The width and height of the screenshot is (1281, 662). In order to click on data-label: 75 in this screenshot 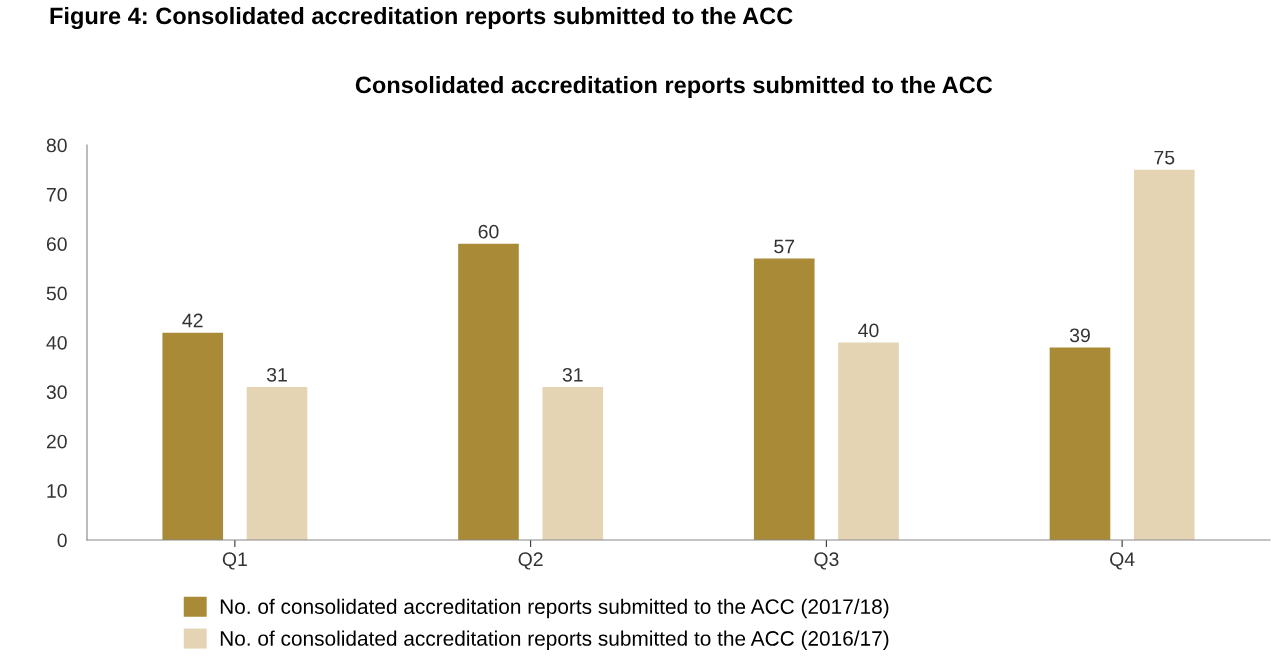, I will do `click(1164, 157)`.